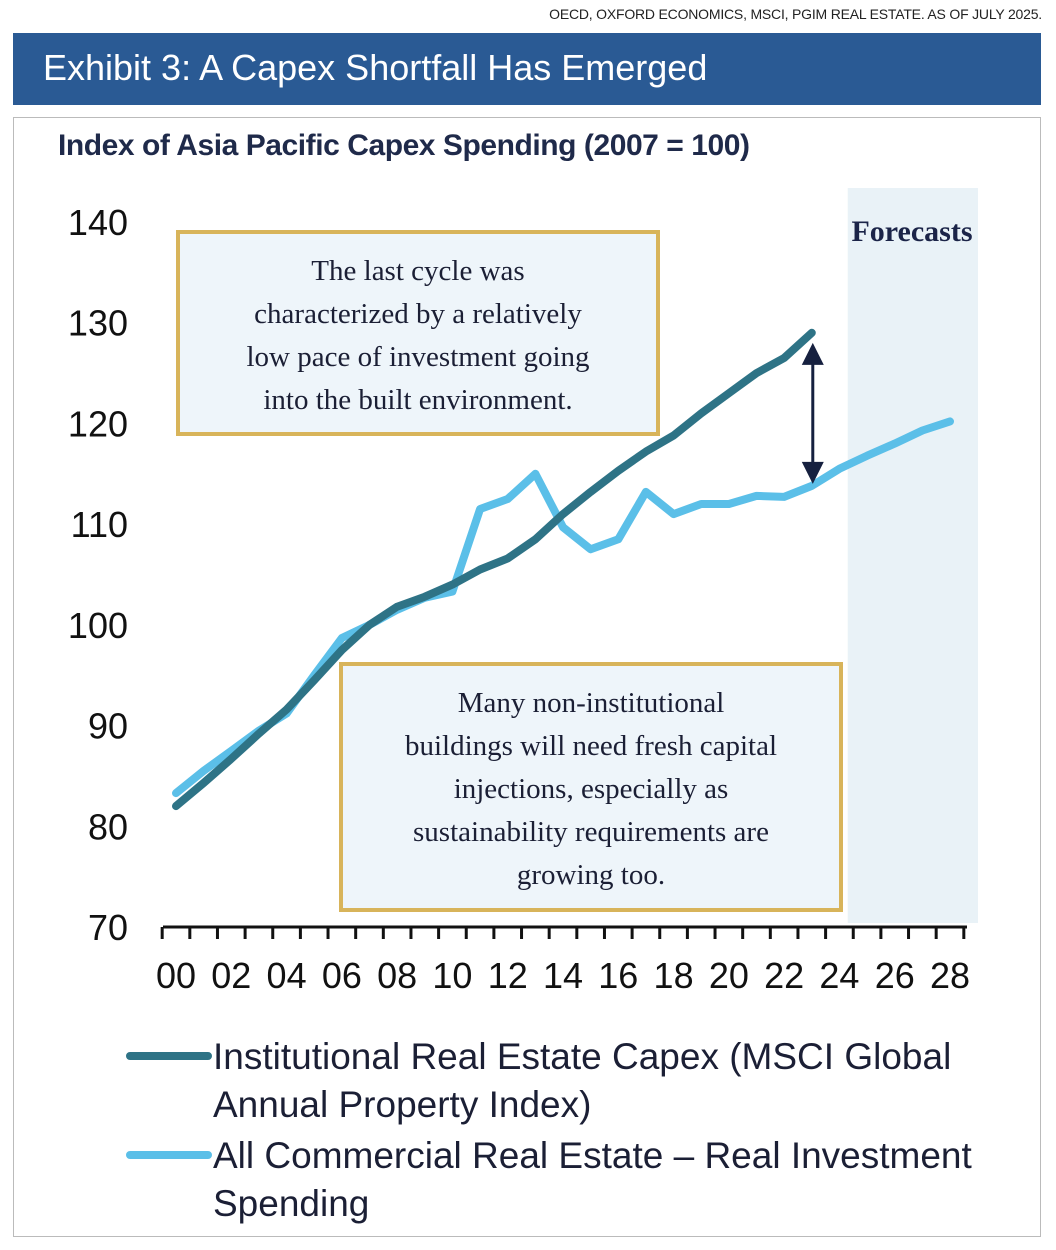 Image resolution: width=1056 pixels, height=1250 pixels. I want to click on y-tick-label: 80, so click(108, 826).